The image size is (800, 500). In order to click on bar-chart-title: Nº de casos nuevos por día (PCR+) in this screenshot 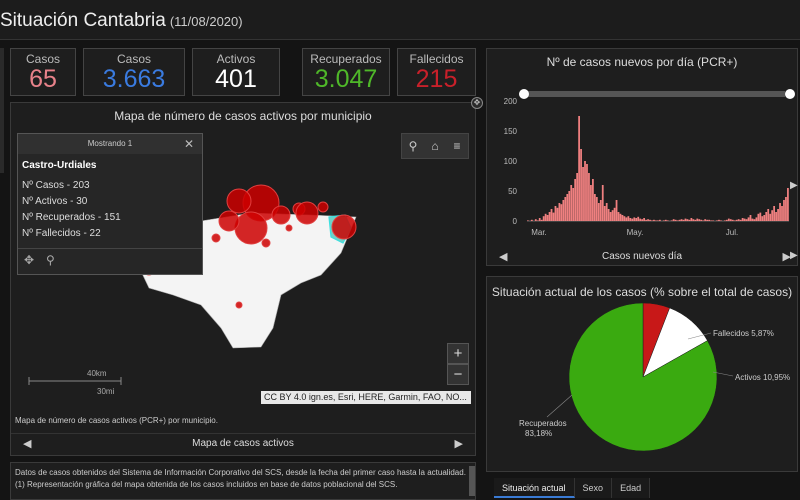, I will do `click(642, 62)`.